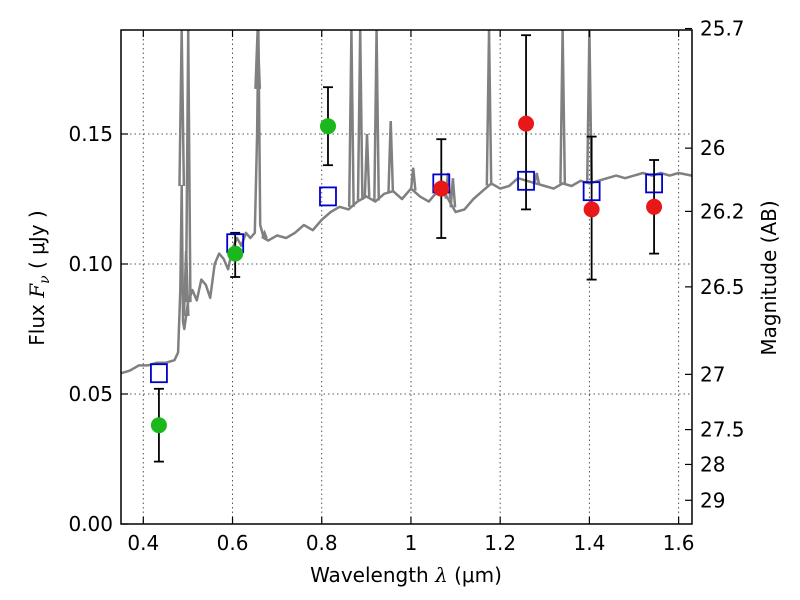  I want to click on right-axis-title: Magnitude (AB), so click(769, 277).